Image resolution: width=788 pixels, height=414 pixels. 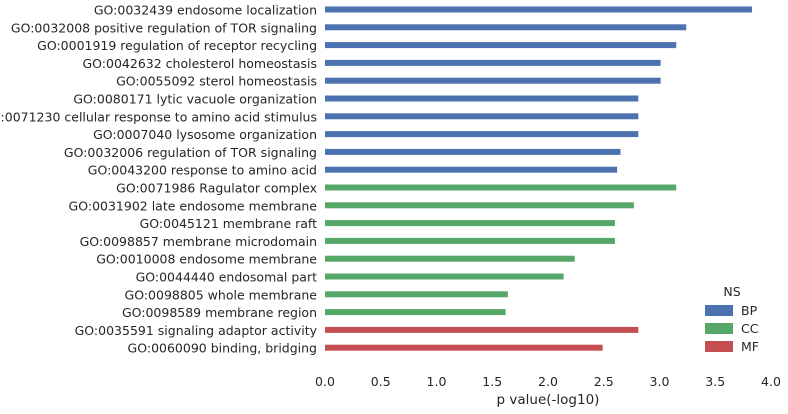 What do you see at coordinates (750, 346) in the screenshot?
I see `legend-label-mf: MF` at bounding box center [750, 346].